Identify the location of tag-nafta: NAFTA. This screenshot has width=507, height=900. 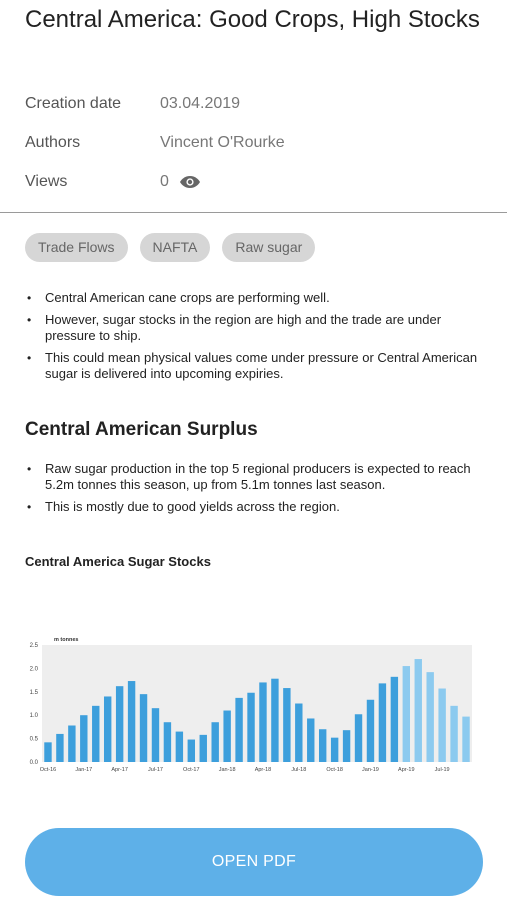
(175, 247).